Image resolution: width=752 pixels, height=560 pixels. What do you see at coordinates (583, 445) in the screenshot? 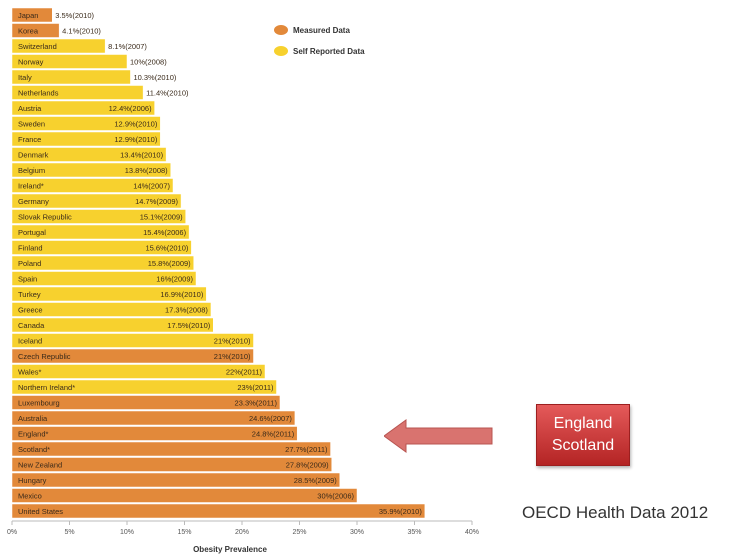
I see `callout-line-scotland: Scotland` at bounding box center [583, 445].